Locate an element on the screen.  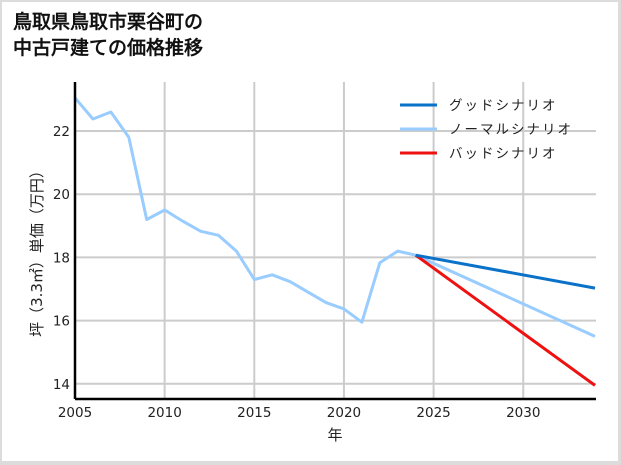
chart-title: 鳥取県鳥取市栗谷町の 中古戸建ての価格推移 is located at coordinates (108, 35).